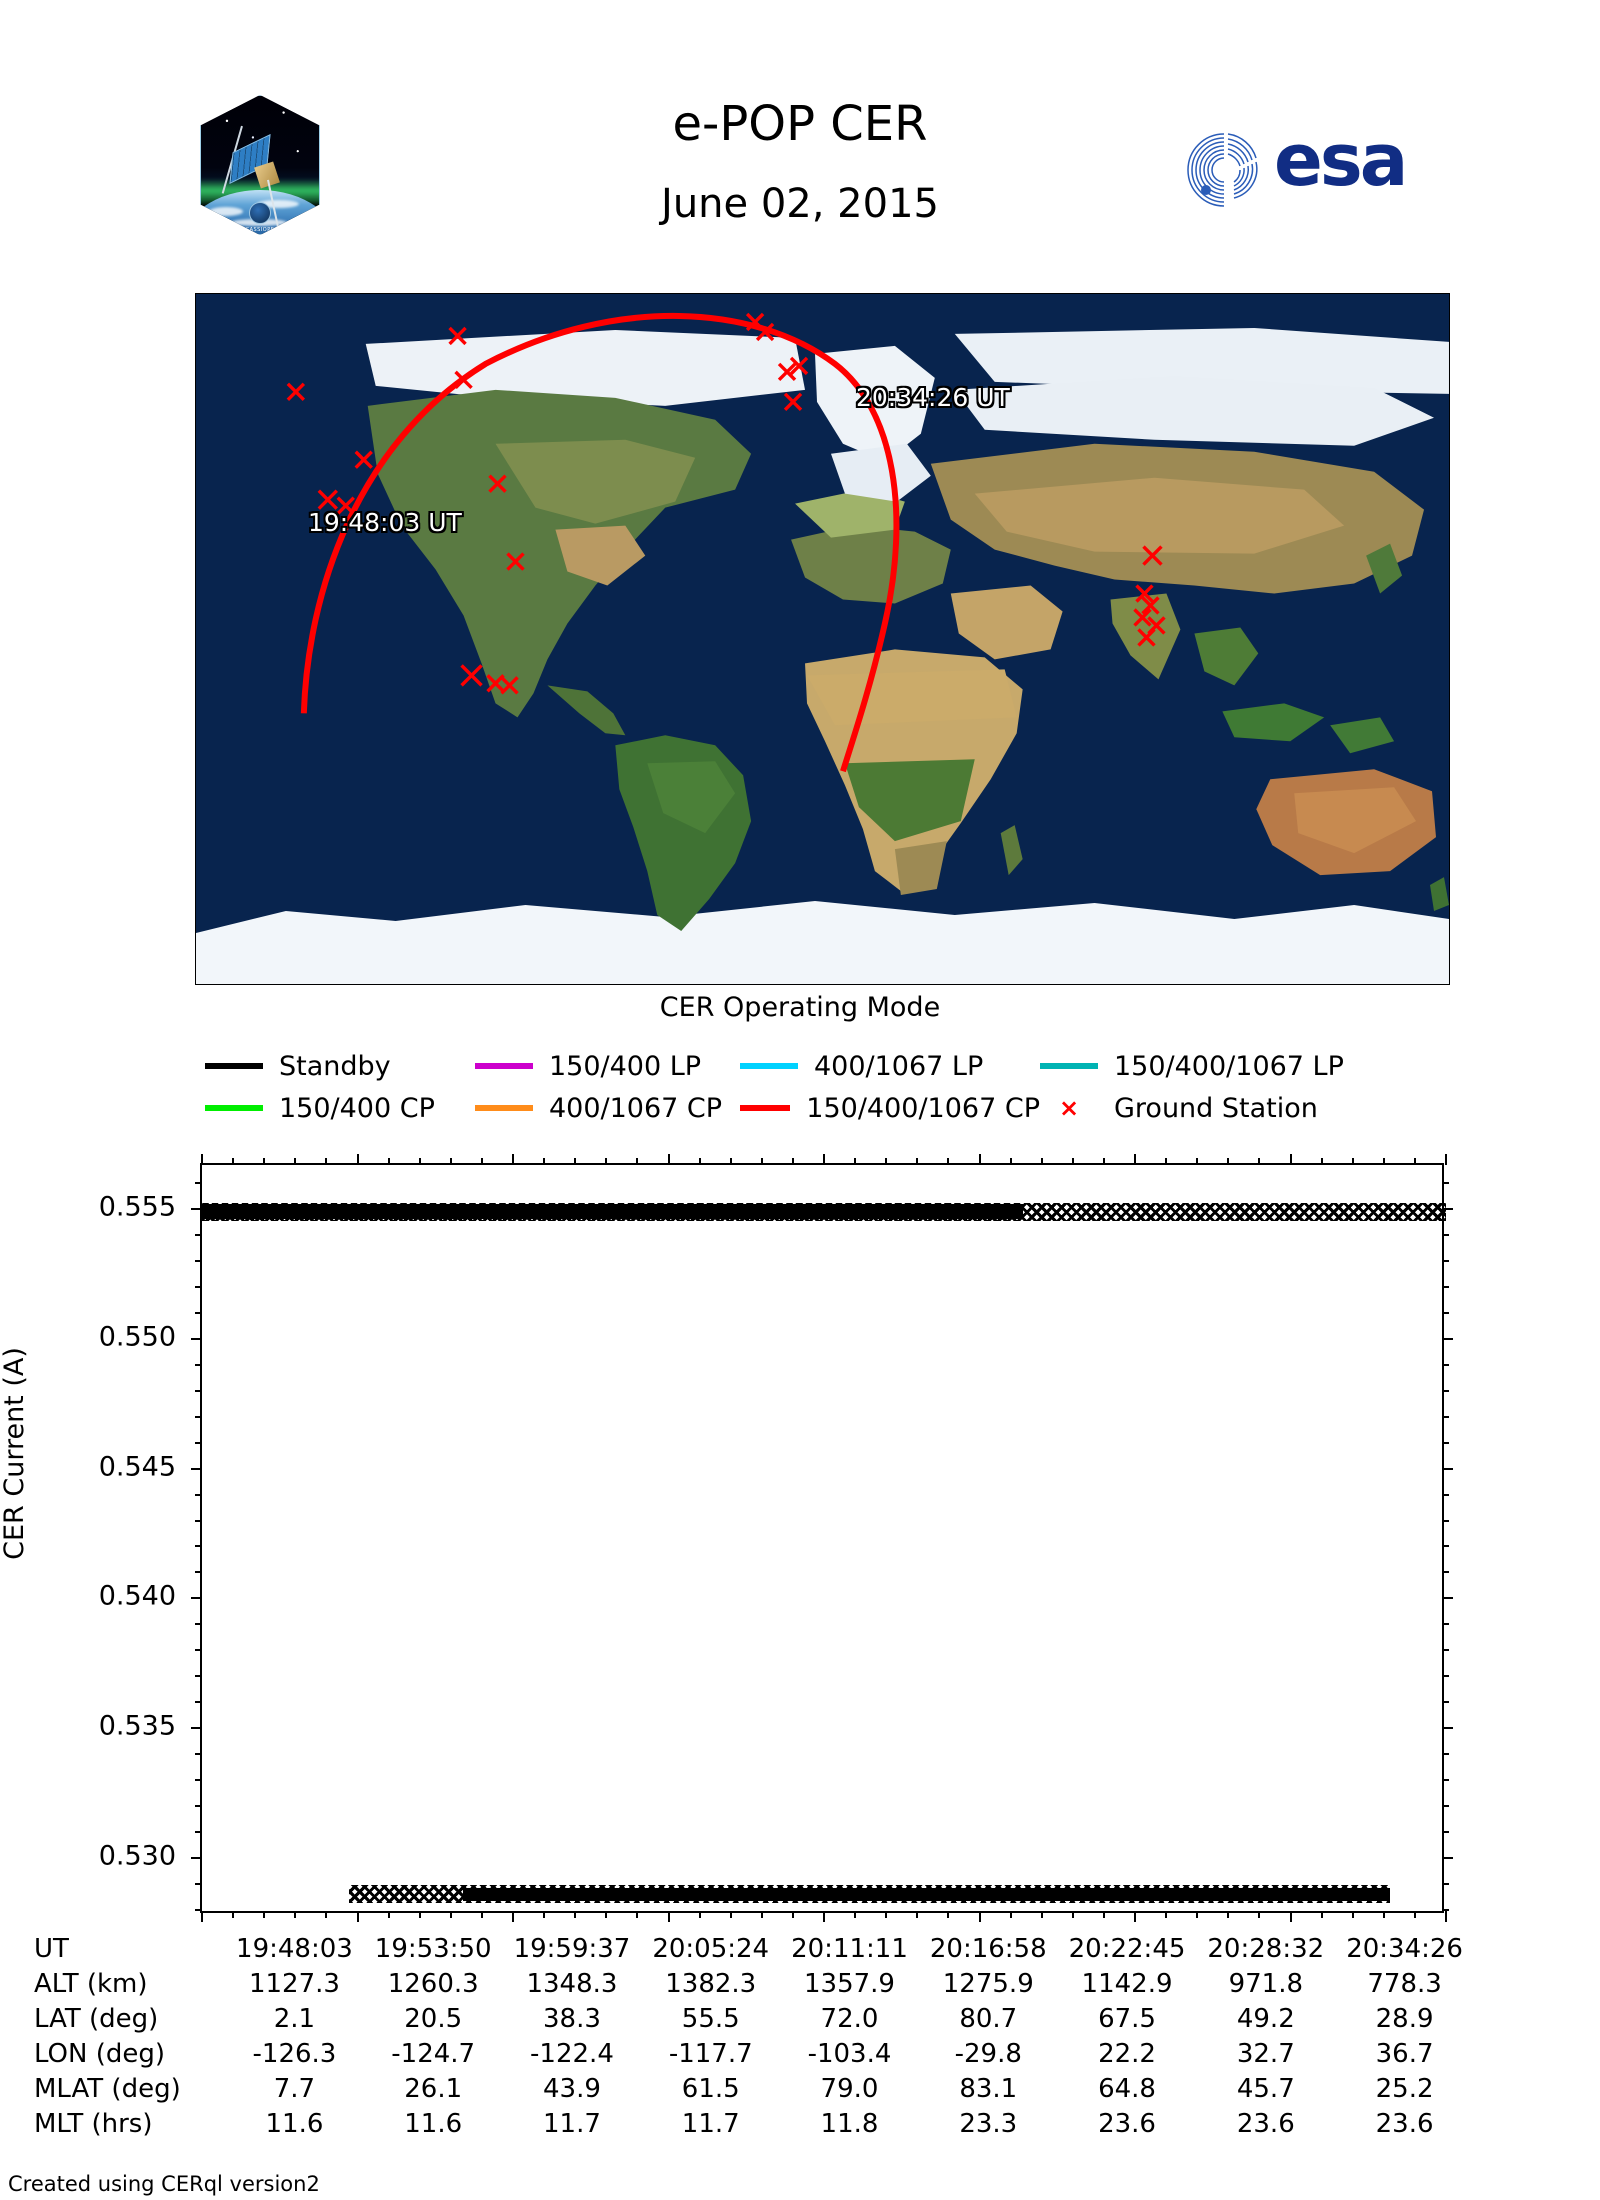  Describe the element at coordinates (226, 211) in the screenshot. I see `logo-cloud` at that location.